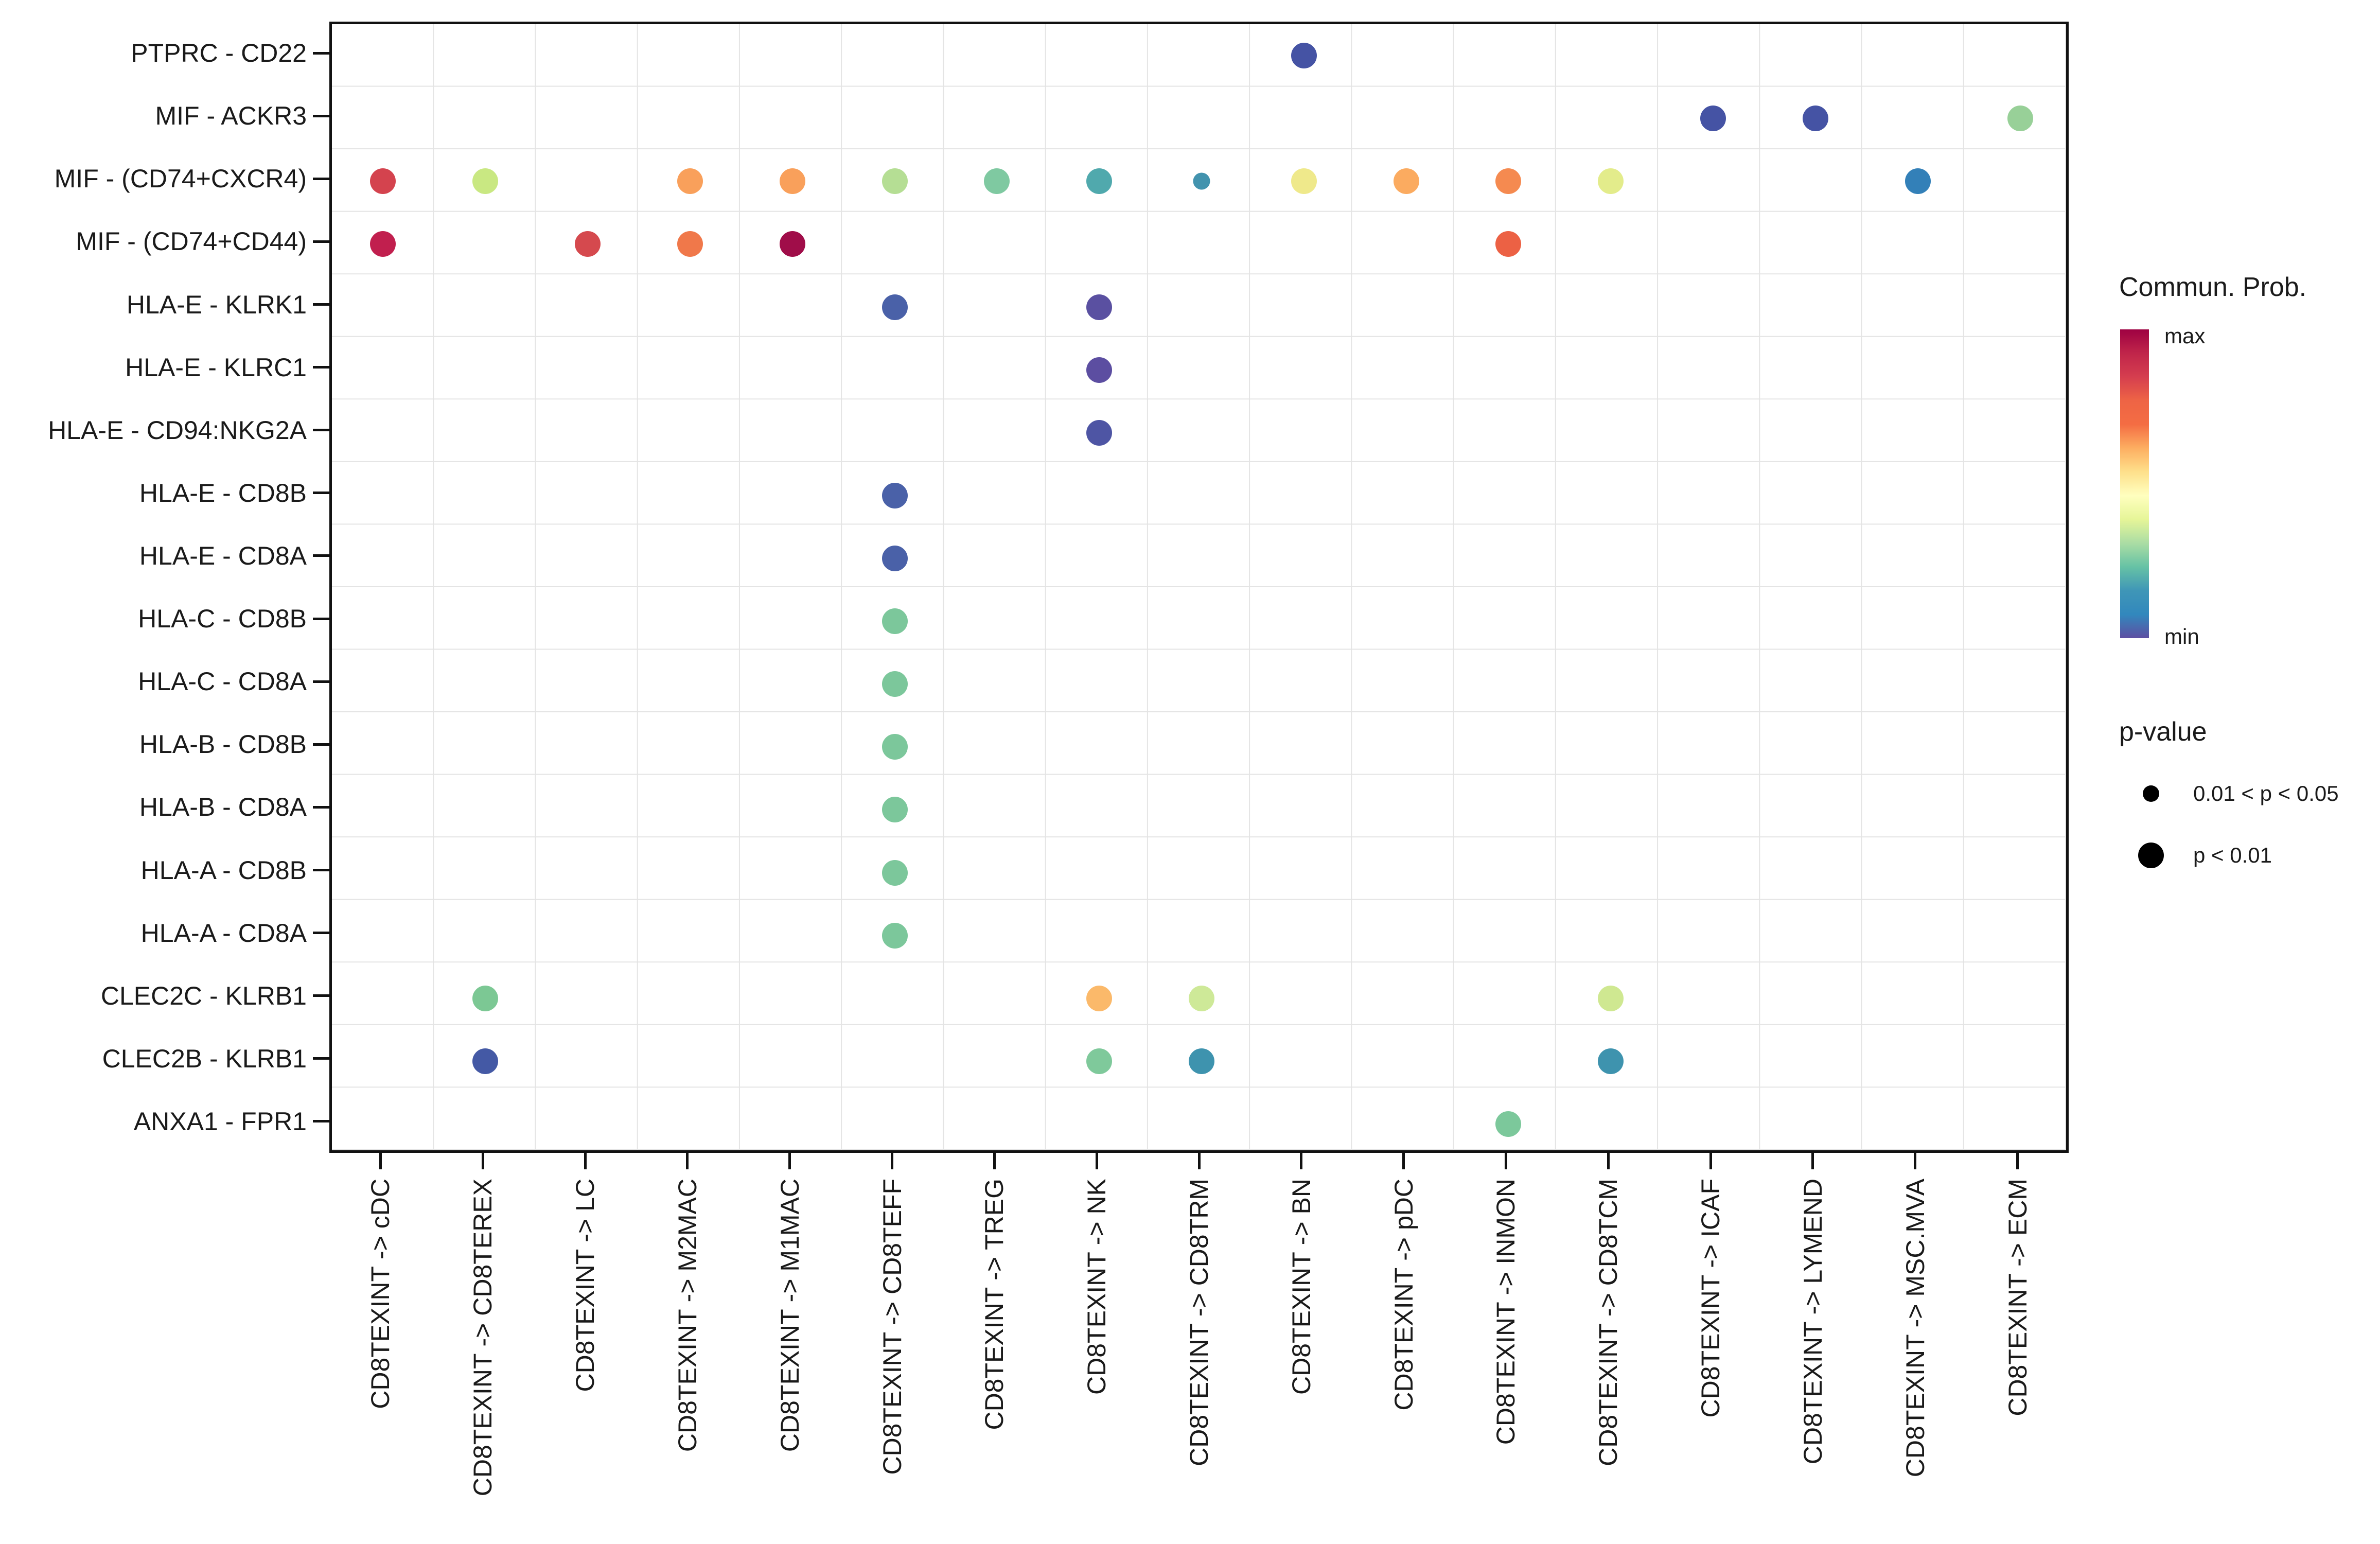  I want to click on y-axis-label: HLA-E - CD94:NKG2A, so click(177, 430).